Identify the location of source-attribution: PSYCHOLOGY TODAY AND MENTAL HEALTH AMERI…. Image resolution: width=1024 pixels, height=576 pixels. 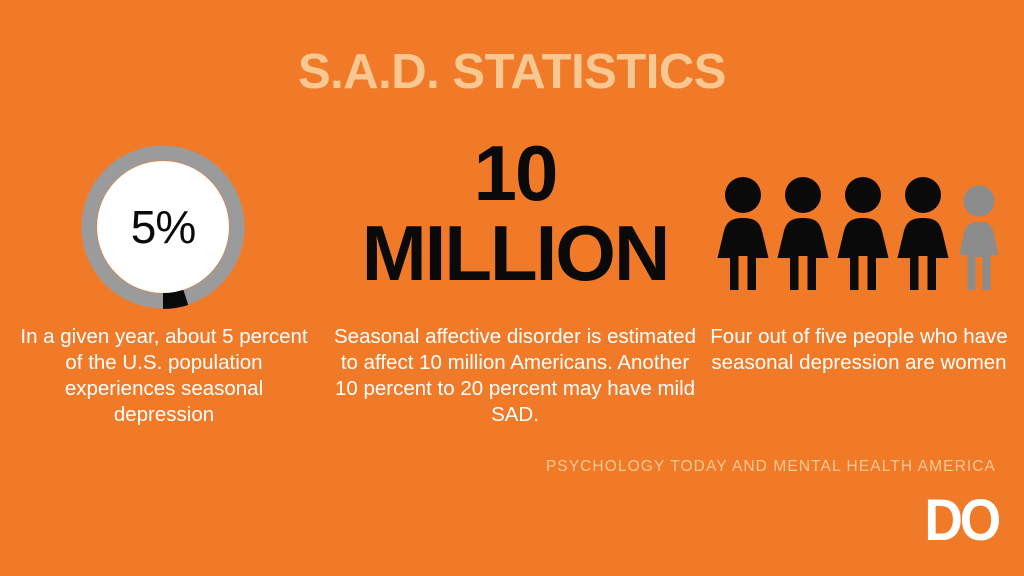
(770, 466).